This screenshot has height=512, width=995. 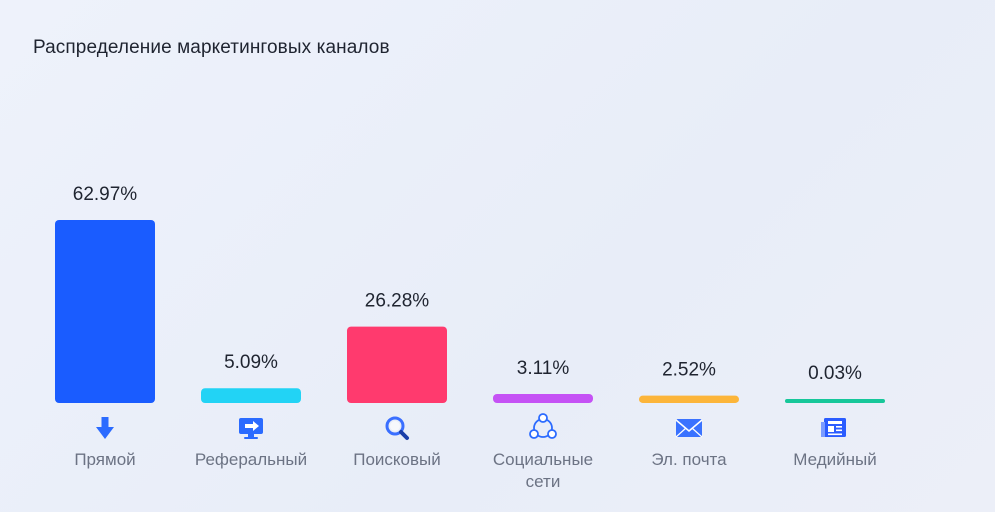 I want to click on category-label: Поисковый, so click(x=397, y=459).